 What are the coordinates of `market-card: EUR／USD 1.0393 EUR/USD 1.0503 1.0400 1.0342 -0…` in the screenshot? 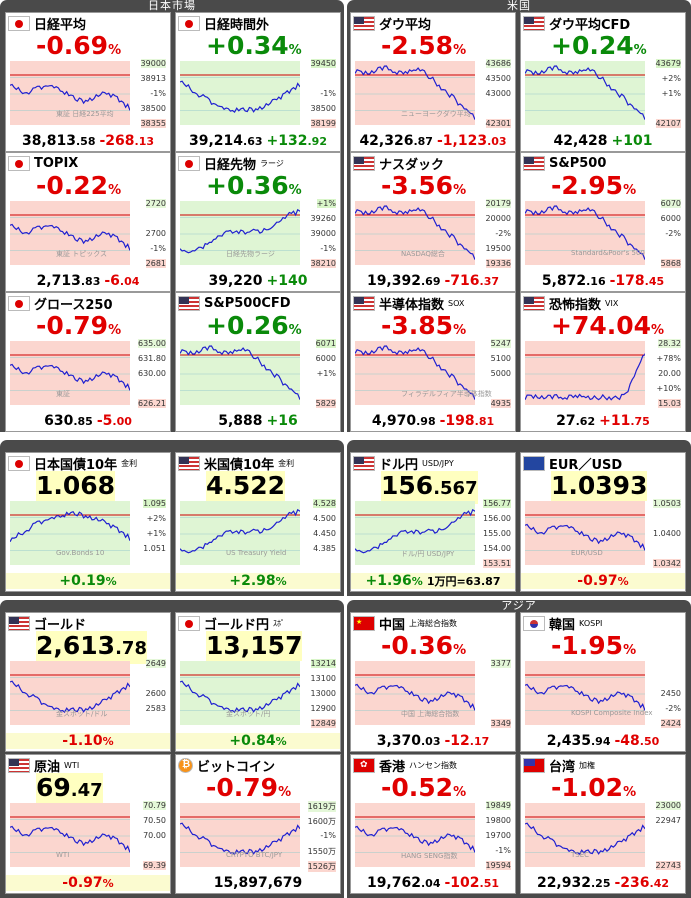 It's located at (603, 522).